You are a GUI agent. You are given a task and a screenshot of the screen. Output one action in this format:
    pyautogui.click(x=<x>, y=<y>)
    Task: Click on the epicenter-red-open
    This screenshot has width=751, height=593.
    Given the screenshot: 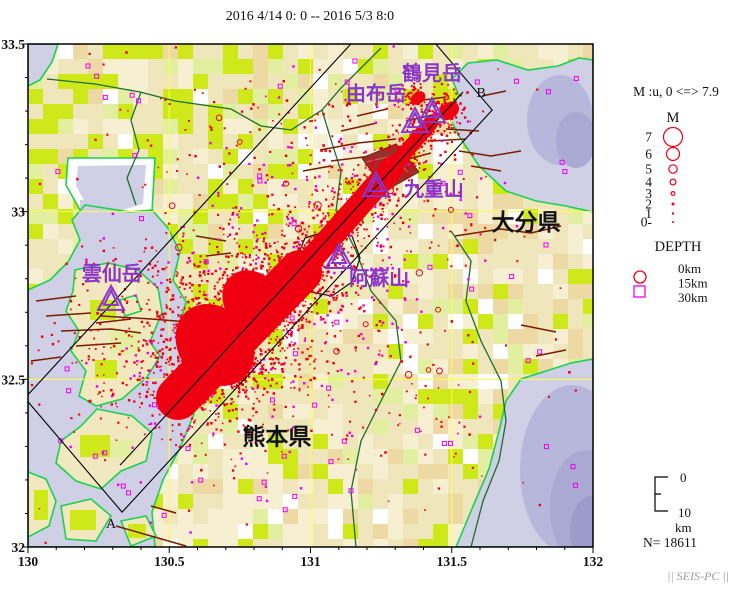 What is the action you would take?
    pyautogui.click(x=365, y=324)
    